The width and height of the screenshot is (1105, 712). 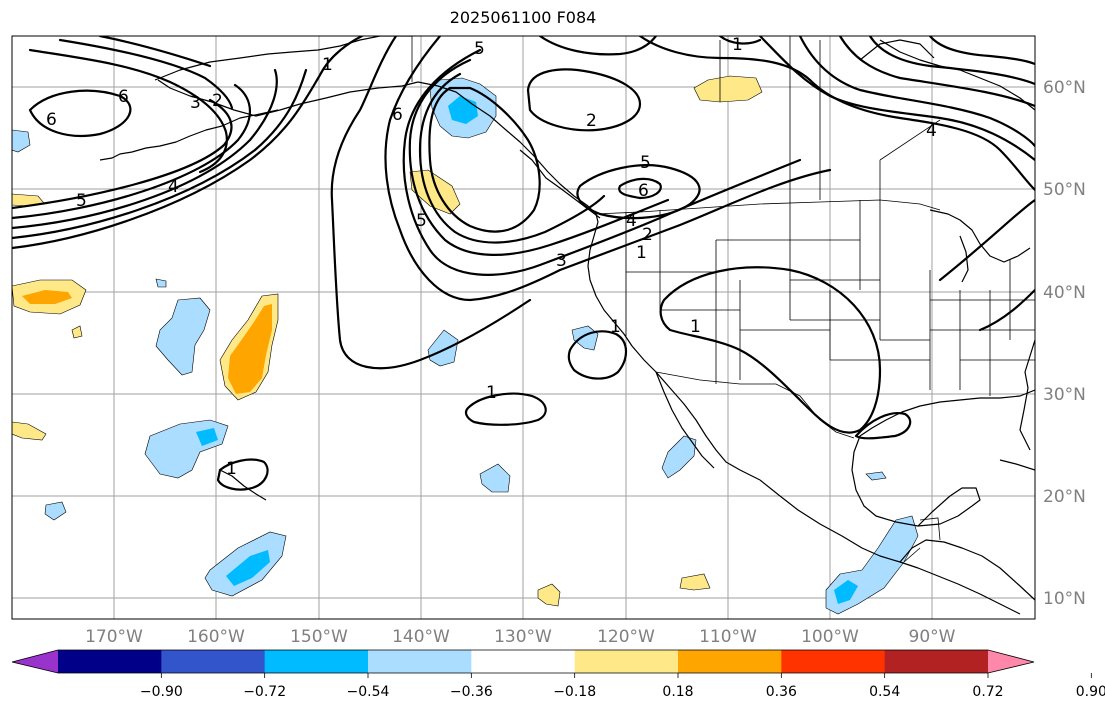 I want to click on mexico-west-coast, so click(x=890, y=547).